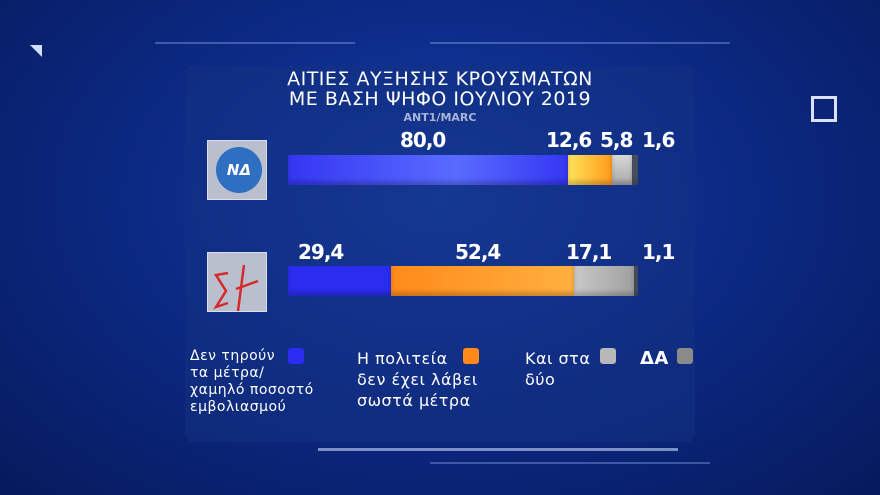 The height and width of the screenshot is (495, 880). What do you see at coordinates (478, 252) in the screenshot?
I see `data-label: 52,4` at bounding box center [478, 252].